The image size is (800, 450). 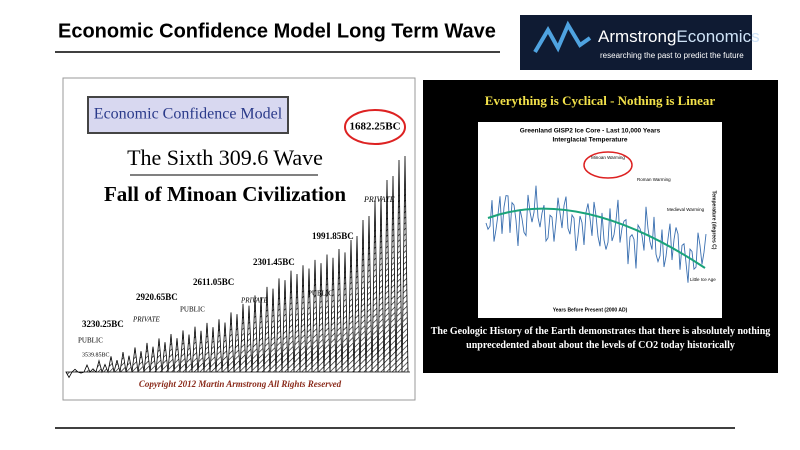 What do you see at coordinates (225, 157) in the screenshot?
I see `ecm-heading: The Sixth 309.6 Wave` at bounding box center [225, 157].